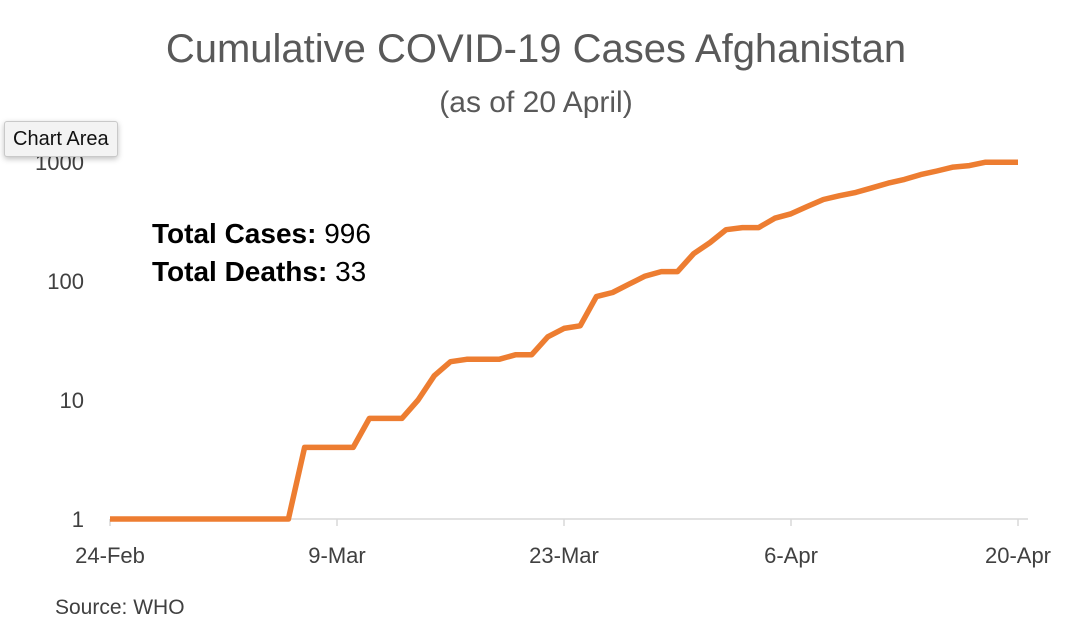 The width and height of the screenshot is (1072, 636). Describe the element at coordinates (72, 400) in the screenshot. I see `y-tick-label: 10` at that location.